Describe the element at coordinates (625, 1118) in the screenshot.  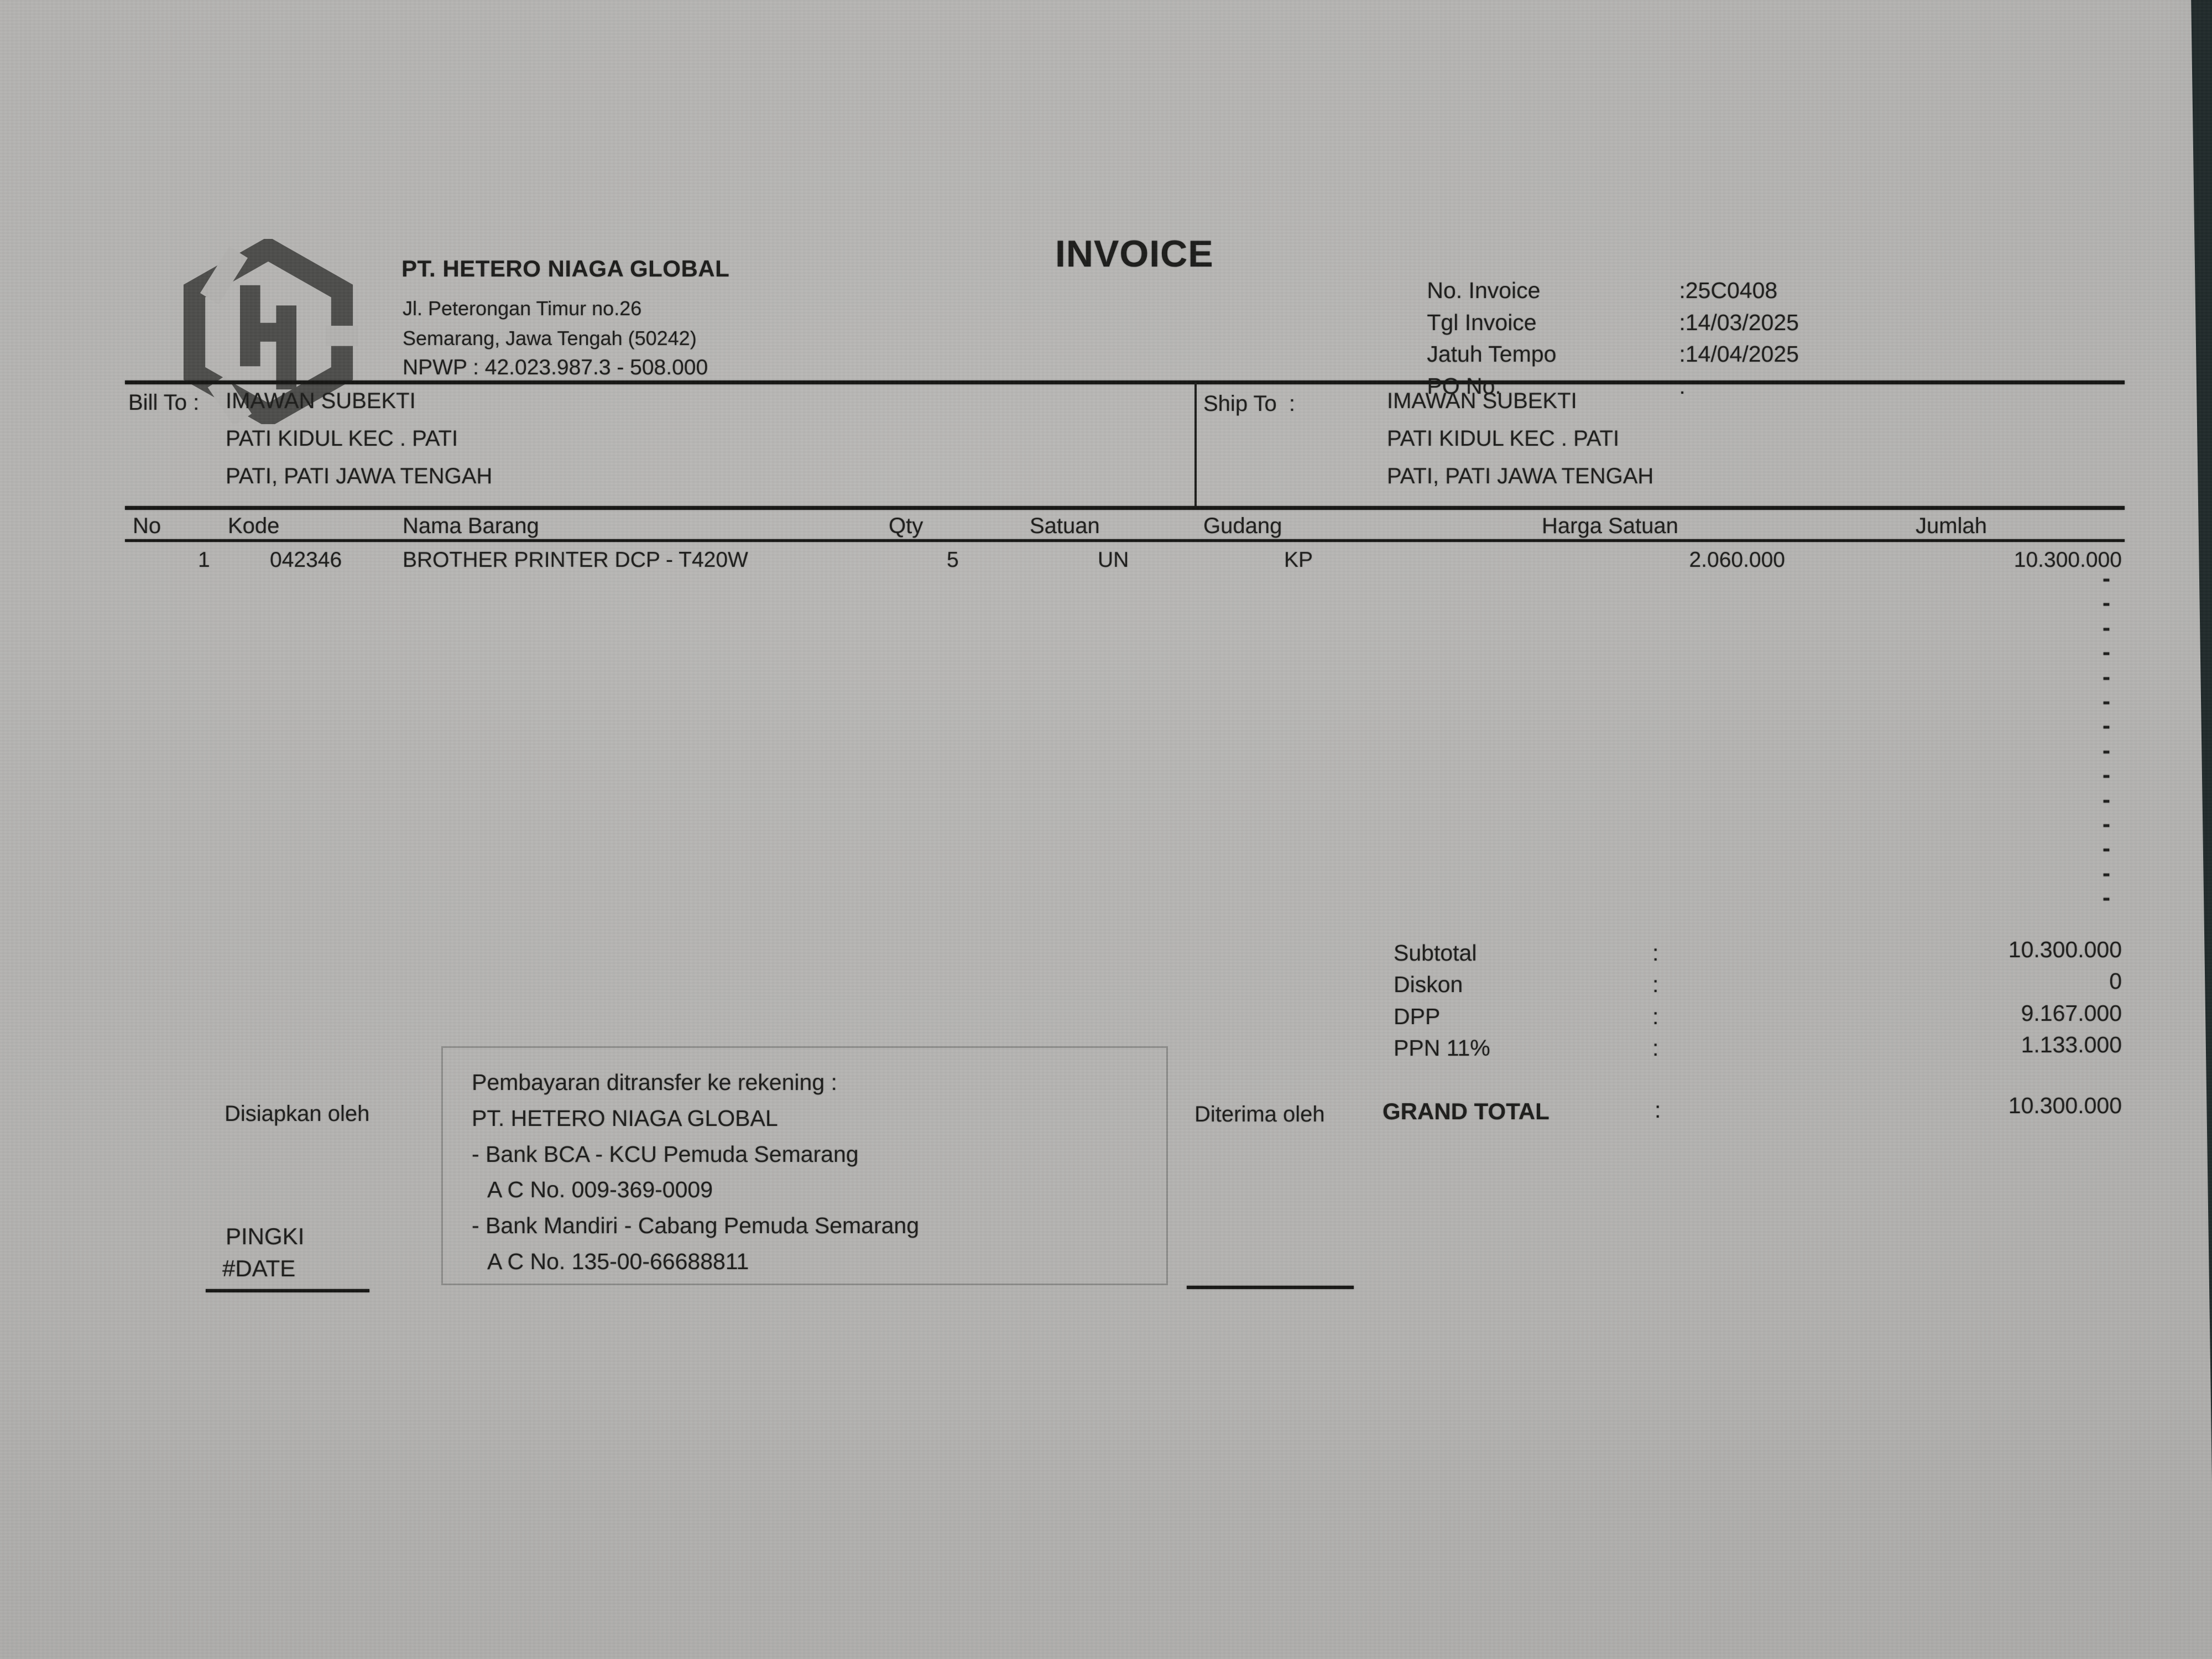
I see `payment-company-name: PT. HETERO NIAGA GLOBAL` at that location.